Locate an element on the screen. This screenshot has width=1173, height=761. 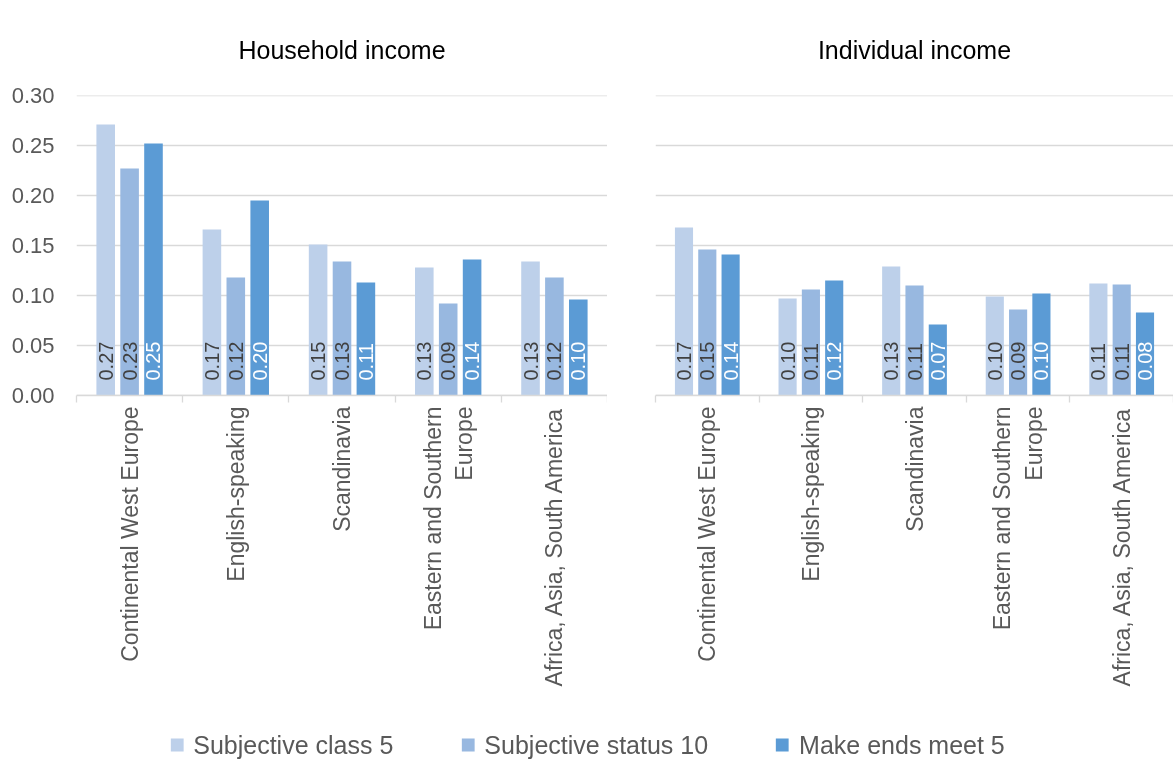
data-label: 0.08 is located at coordinates (1145, 361).